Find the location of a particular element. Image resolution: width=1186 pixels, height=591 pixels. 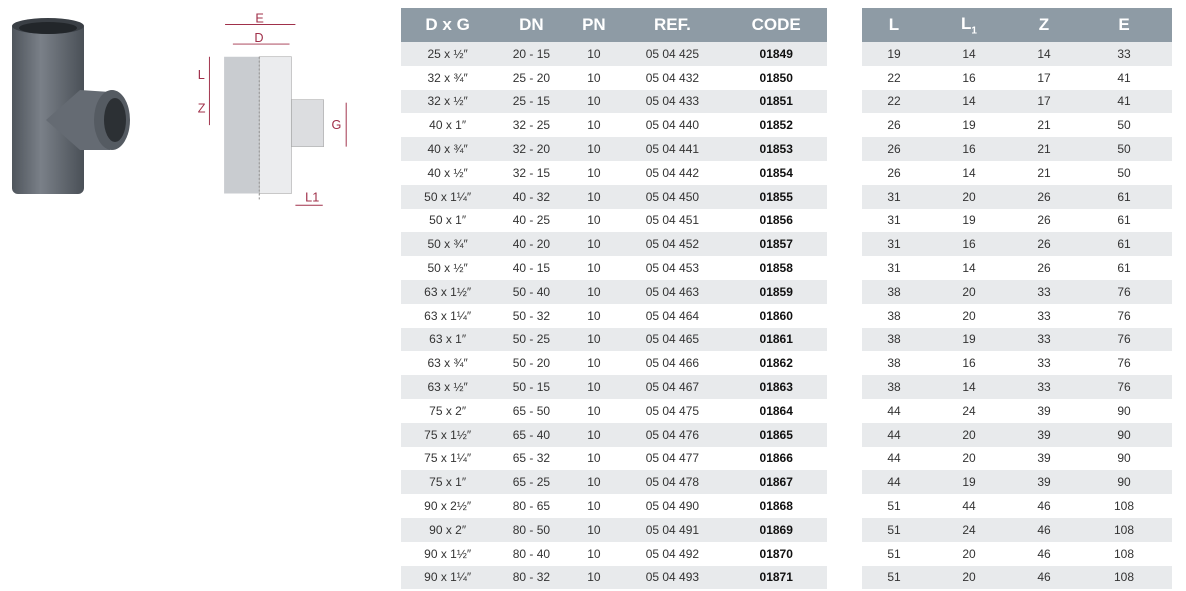

table-cell: 05 04 452 is located at coordinates (672, 244).